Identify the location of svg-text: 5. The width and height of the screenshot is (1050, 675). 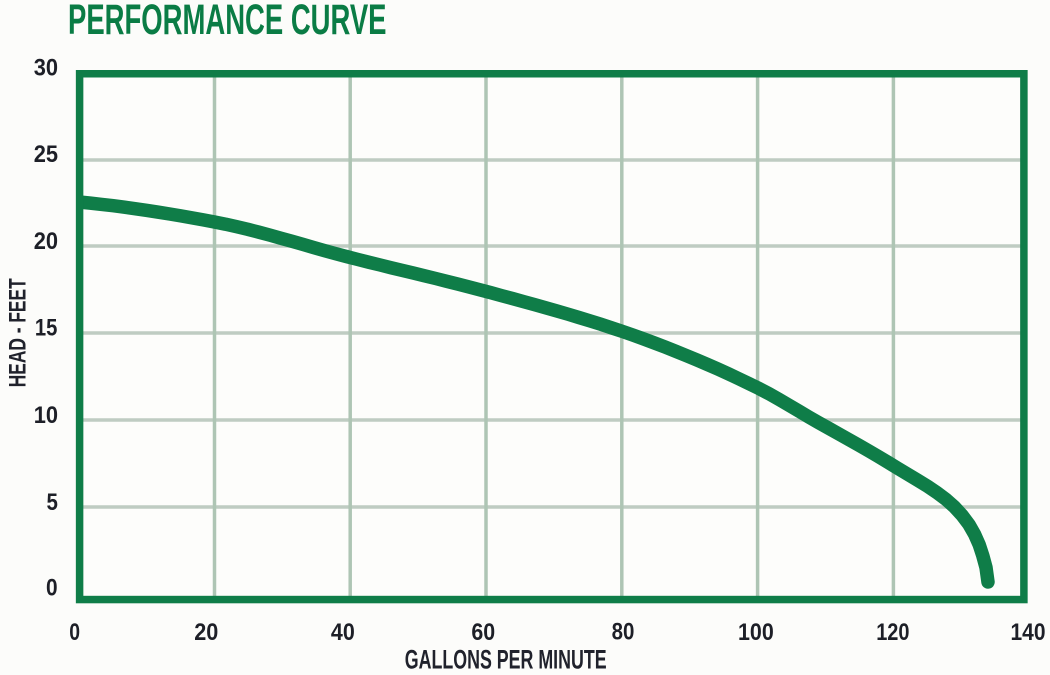
(52, 502).